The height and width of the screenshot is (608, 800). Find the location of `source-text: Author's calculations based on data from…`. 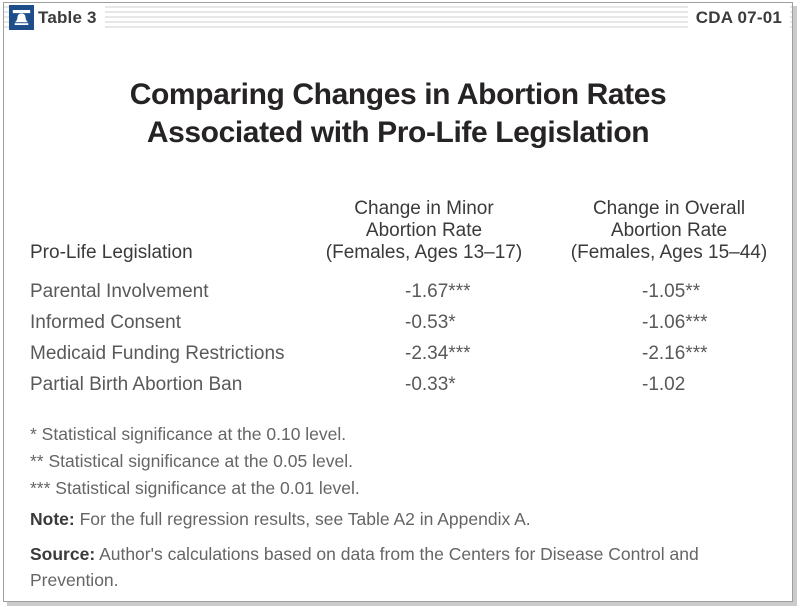

source-text: Author's calculations based on data from… is located at coordinates (364, 567).